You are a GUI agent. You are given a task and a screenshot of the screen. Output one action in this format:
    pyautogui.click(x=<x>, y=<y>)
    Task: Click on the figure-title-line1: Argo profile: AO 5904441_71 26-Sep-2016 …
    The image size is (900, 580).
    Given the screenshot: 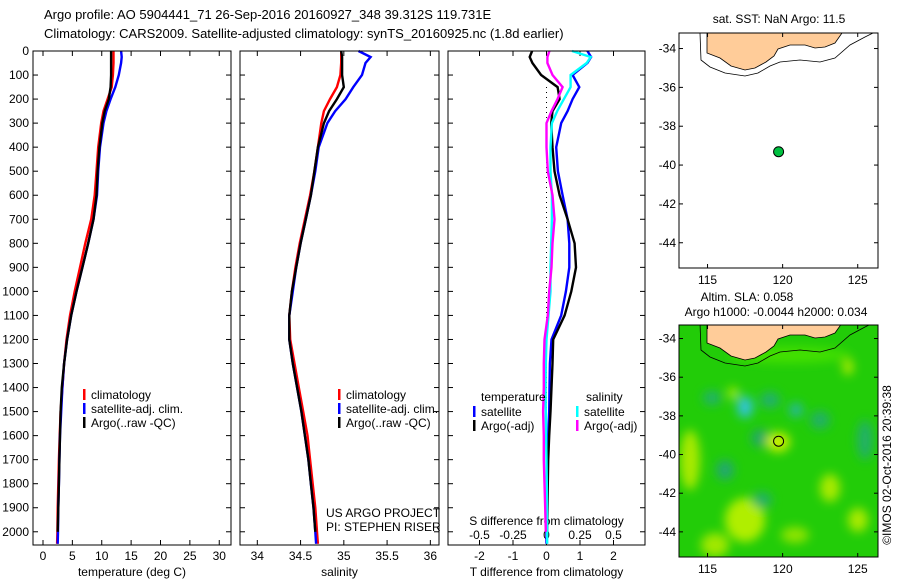 What is the action you would take?
    pyautogui.click(x=268, y=14)
    